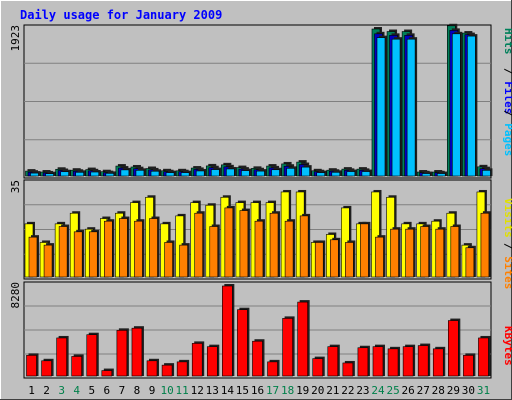  What do you see at coordinates (423, 390) in the screenshot?
I see `x-label-27: 27` at bounding box center [423, 390].